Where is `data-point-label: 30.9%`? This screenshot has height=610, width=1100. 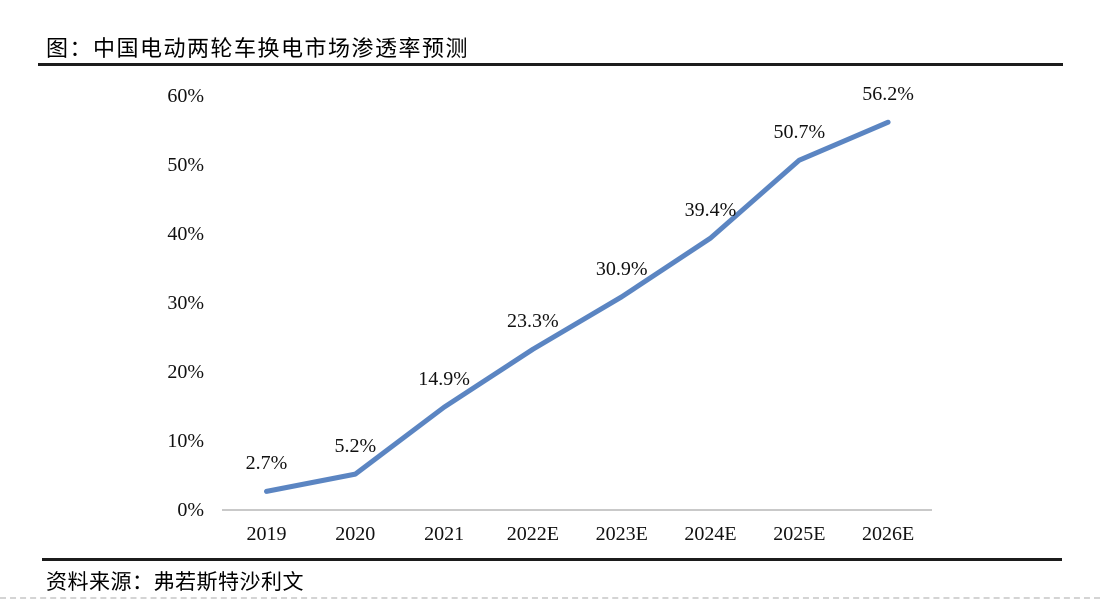
data-point-label: 30.9% is located at coordinates (621, 268).